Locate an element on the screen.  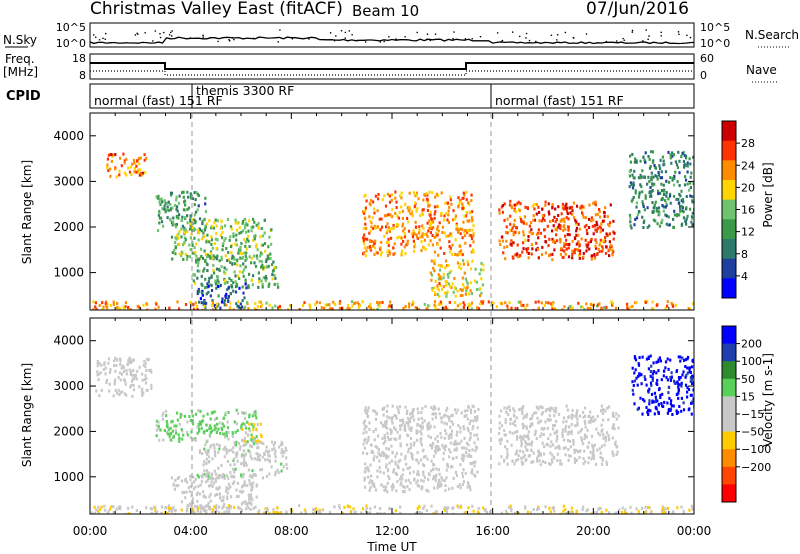
x-tick-label: 16:00 is located at coordinates (492, 531).